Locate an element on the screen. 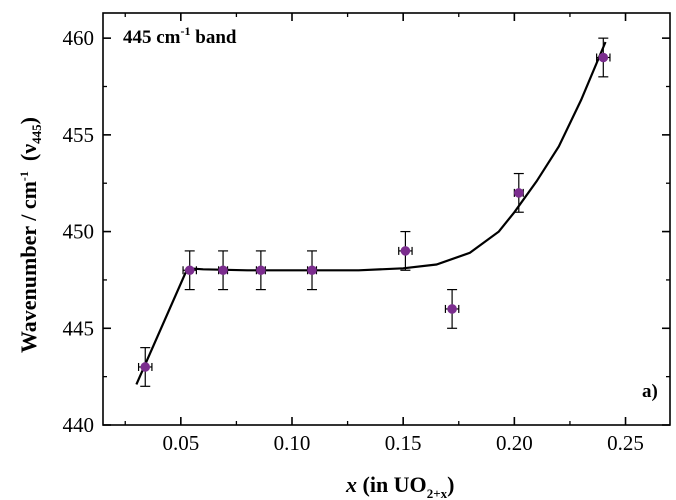  annotation-label: 445 cm-1 band is located at coordinates (180, 36).